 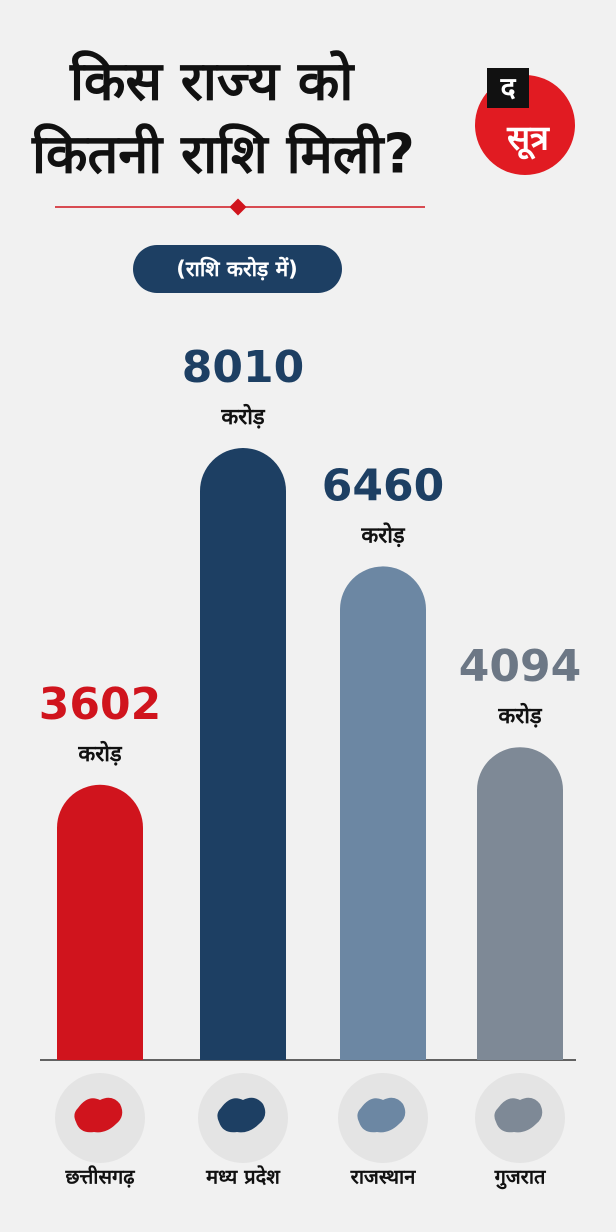 I want to click on category-label: गुजरात, so click(x=520, y=1177).